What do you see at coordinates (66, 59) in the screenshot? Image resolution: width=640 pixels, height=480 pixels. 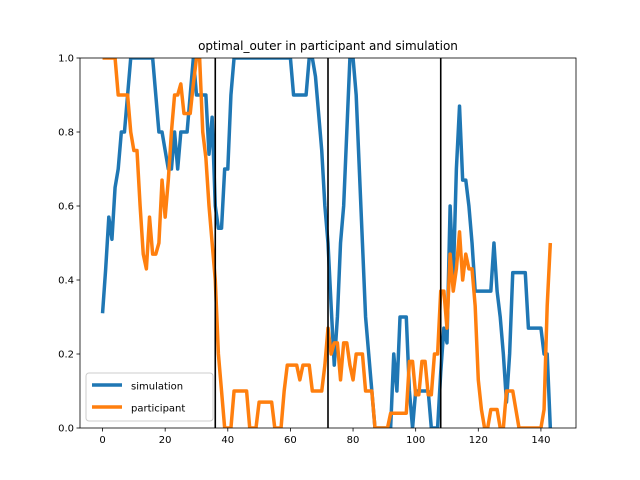 I see `y-tick-label: 1.0` at bounding box center [66, 59].